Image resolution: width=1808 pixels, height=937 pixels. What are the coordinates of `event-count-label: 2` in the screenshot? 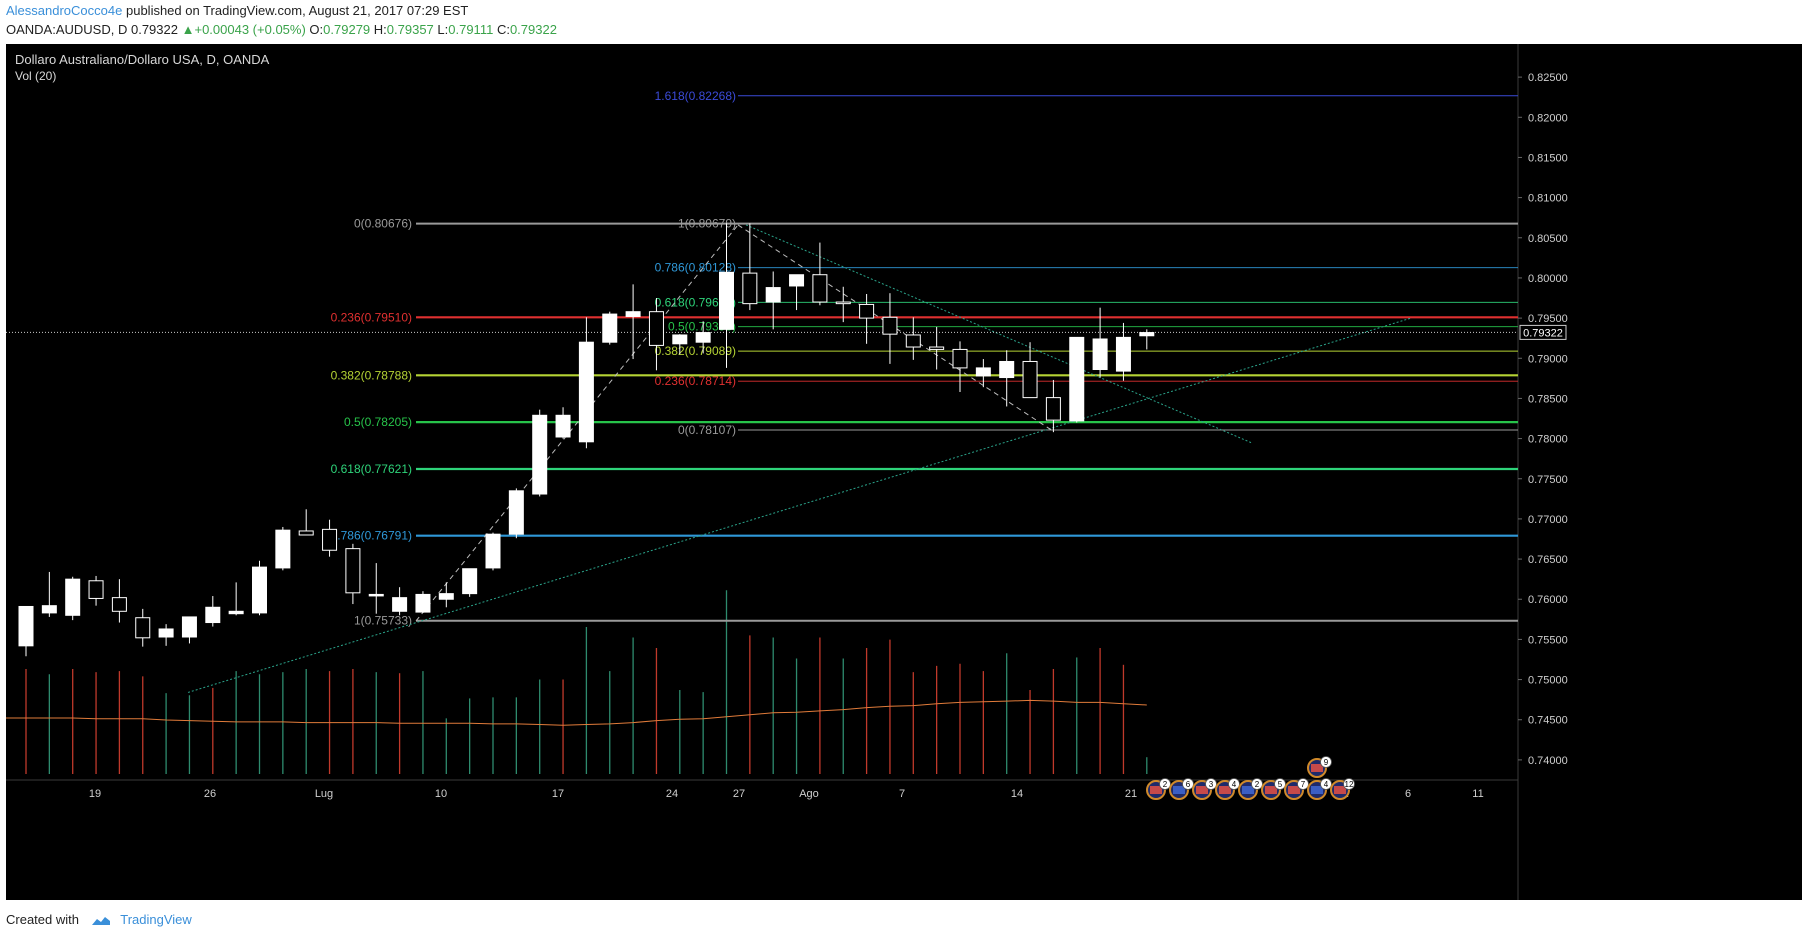 It's located at (1257, 784).